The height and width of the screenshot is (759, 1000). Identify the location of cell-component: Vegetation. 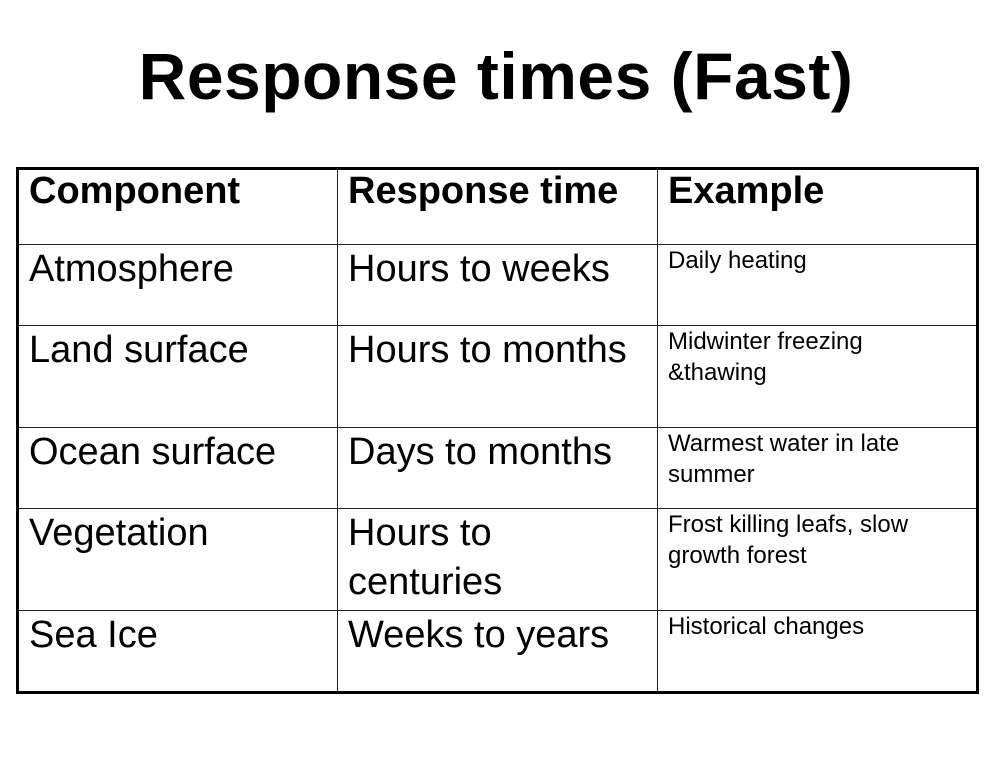
(177, 559).